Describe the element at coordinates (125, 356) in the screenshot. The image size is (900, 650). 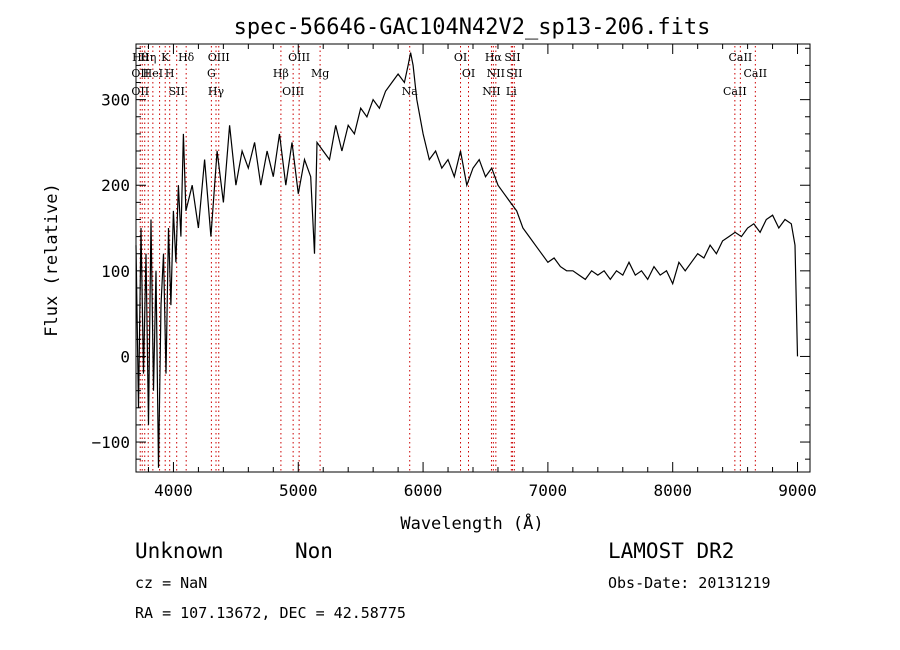
I see `y-tick-label: 0` at that location.